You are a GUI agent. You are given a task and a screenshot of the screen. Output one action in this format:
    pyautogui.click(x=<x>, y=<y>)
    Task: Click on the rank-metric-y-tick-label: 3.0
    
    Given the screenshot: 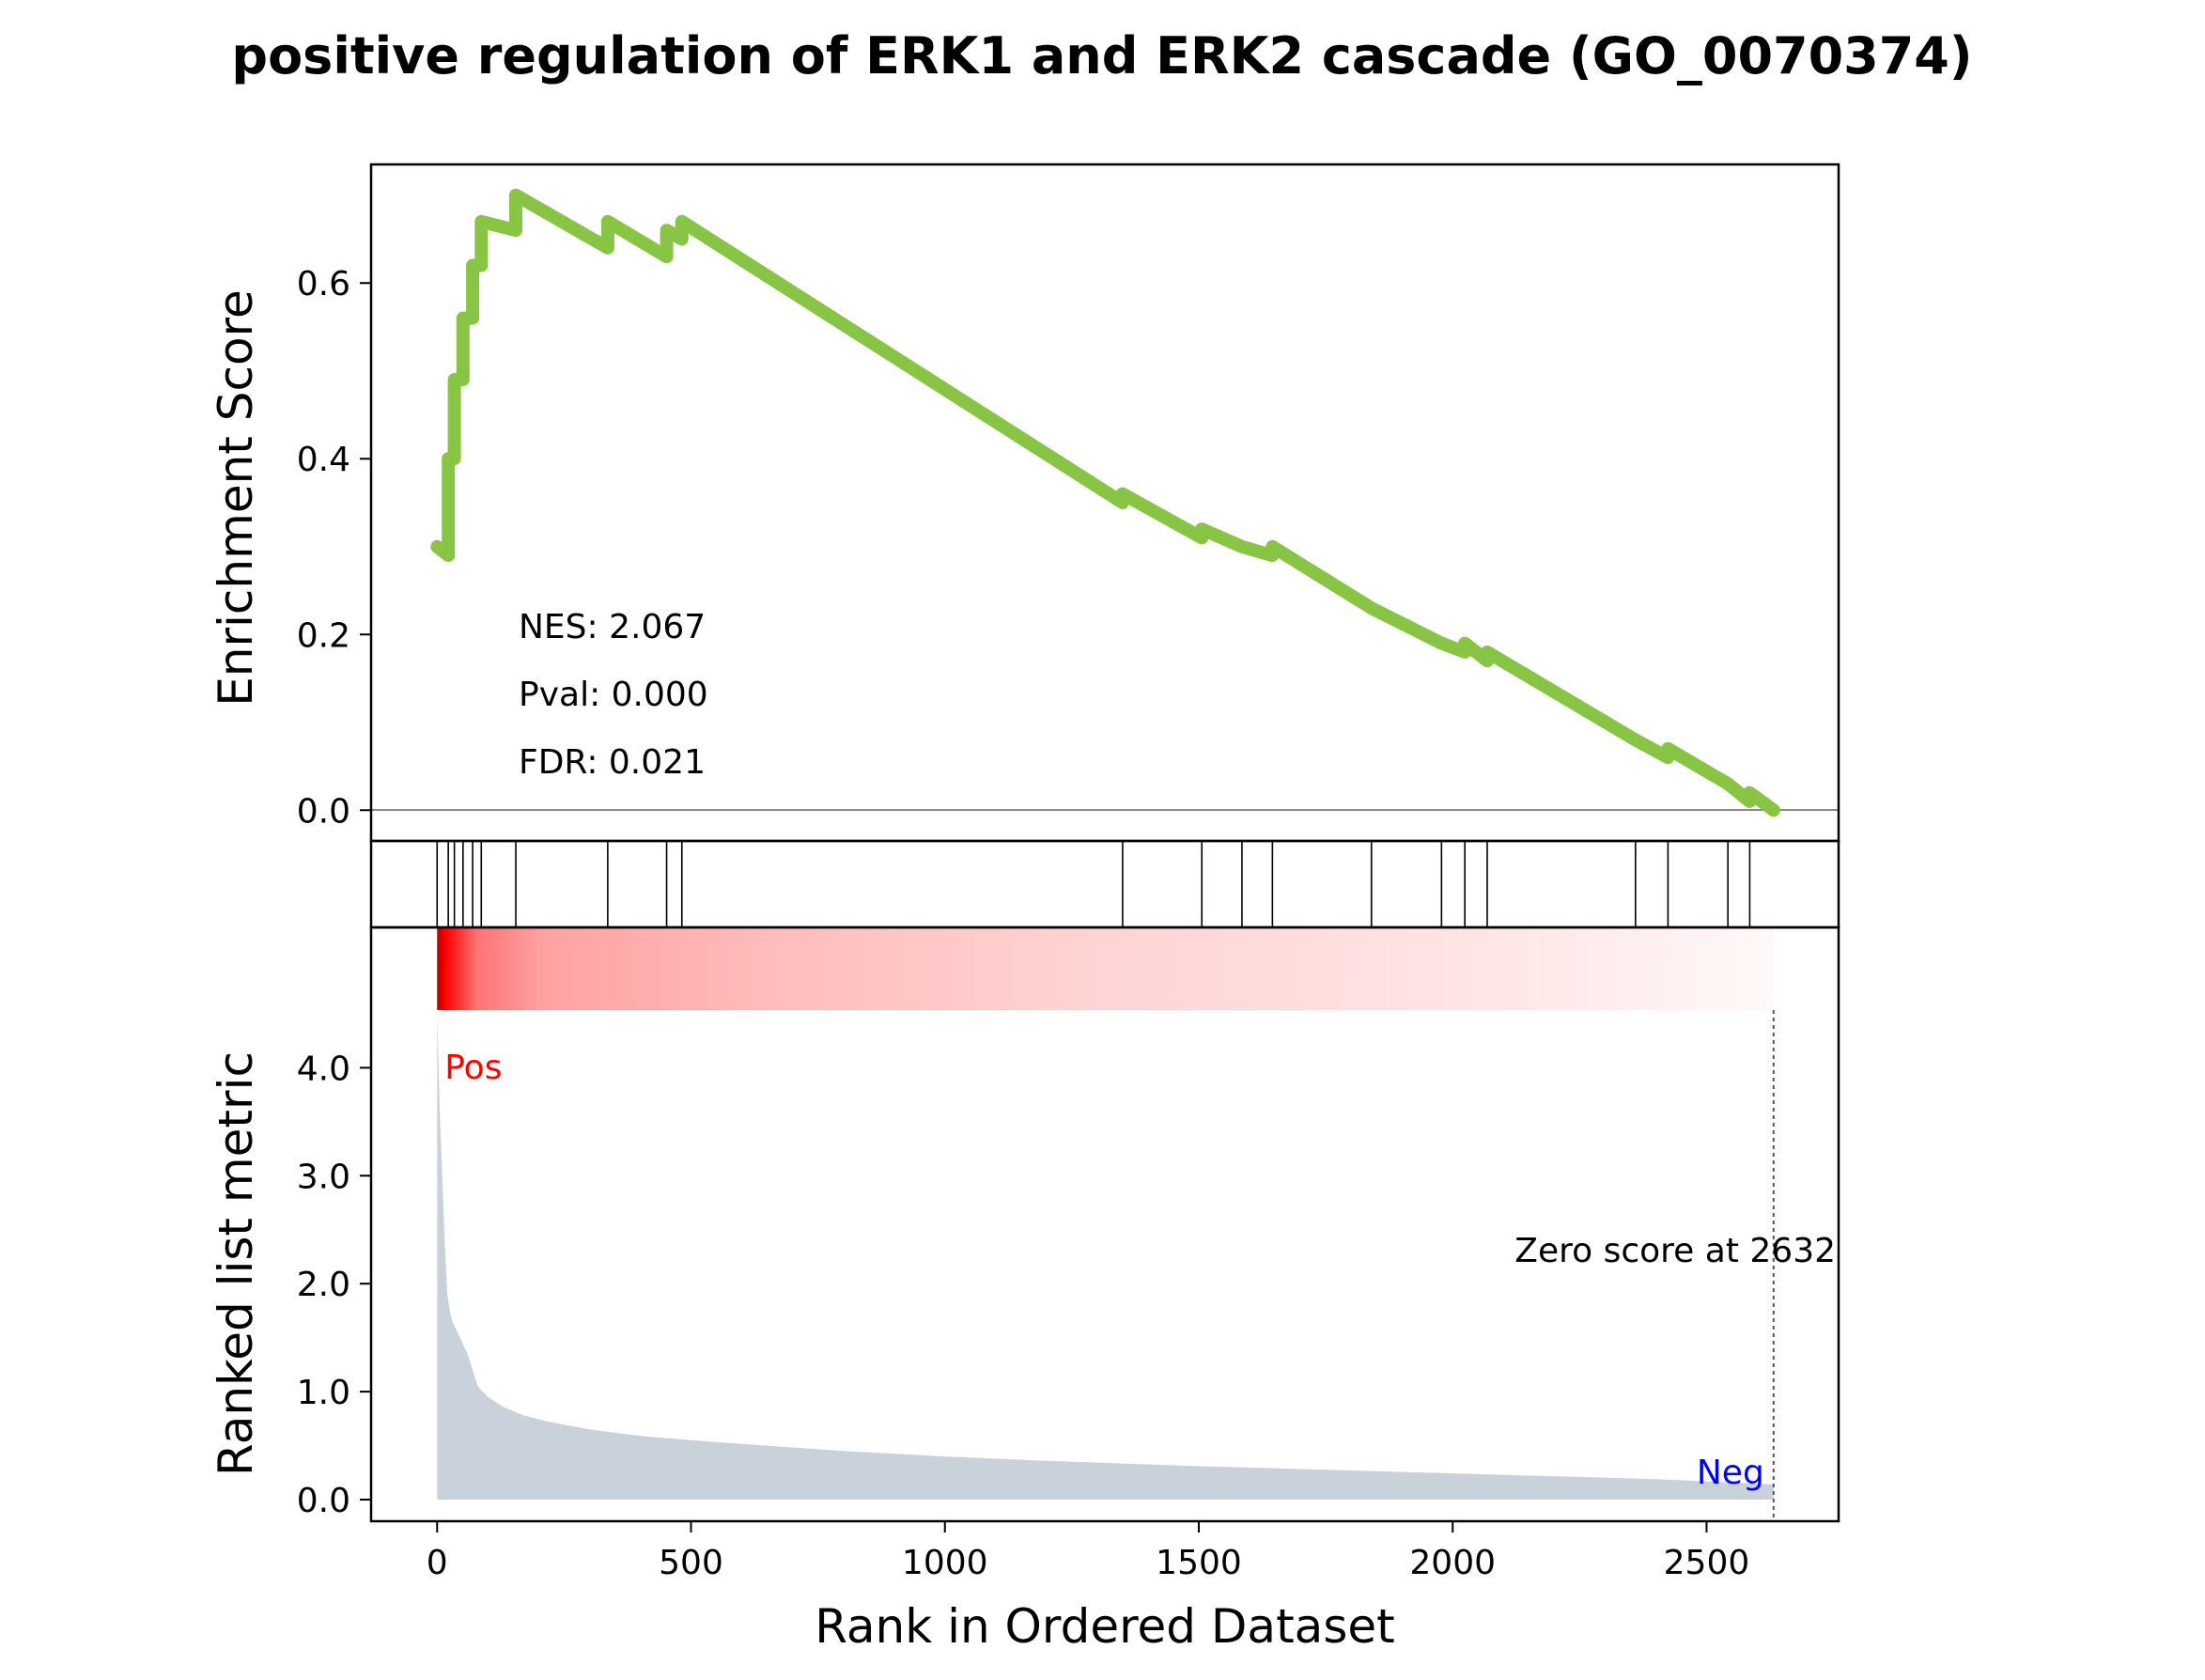 What is the action you would take?
    pyautogui.click(x=323, y=1177)
    